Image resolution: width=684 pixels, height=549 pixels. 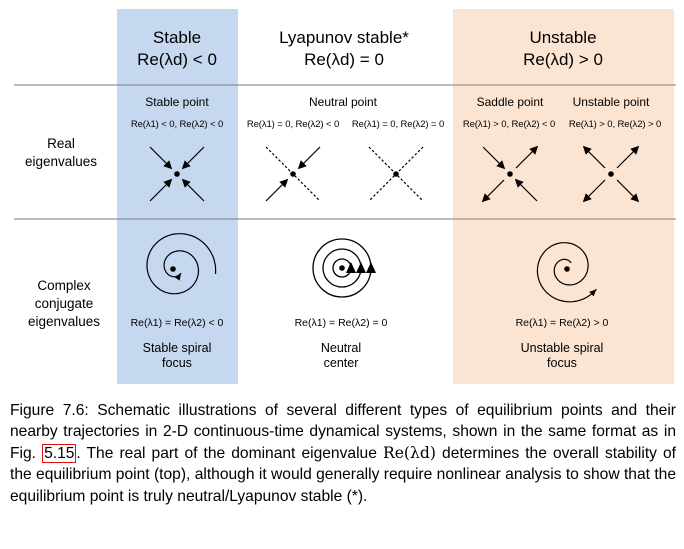 What do you see at coordinates (341, 355) in the screenshot?
I see `neutral-center-label: Neutral center` at bounding box center [341, 355].